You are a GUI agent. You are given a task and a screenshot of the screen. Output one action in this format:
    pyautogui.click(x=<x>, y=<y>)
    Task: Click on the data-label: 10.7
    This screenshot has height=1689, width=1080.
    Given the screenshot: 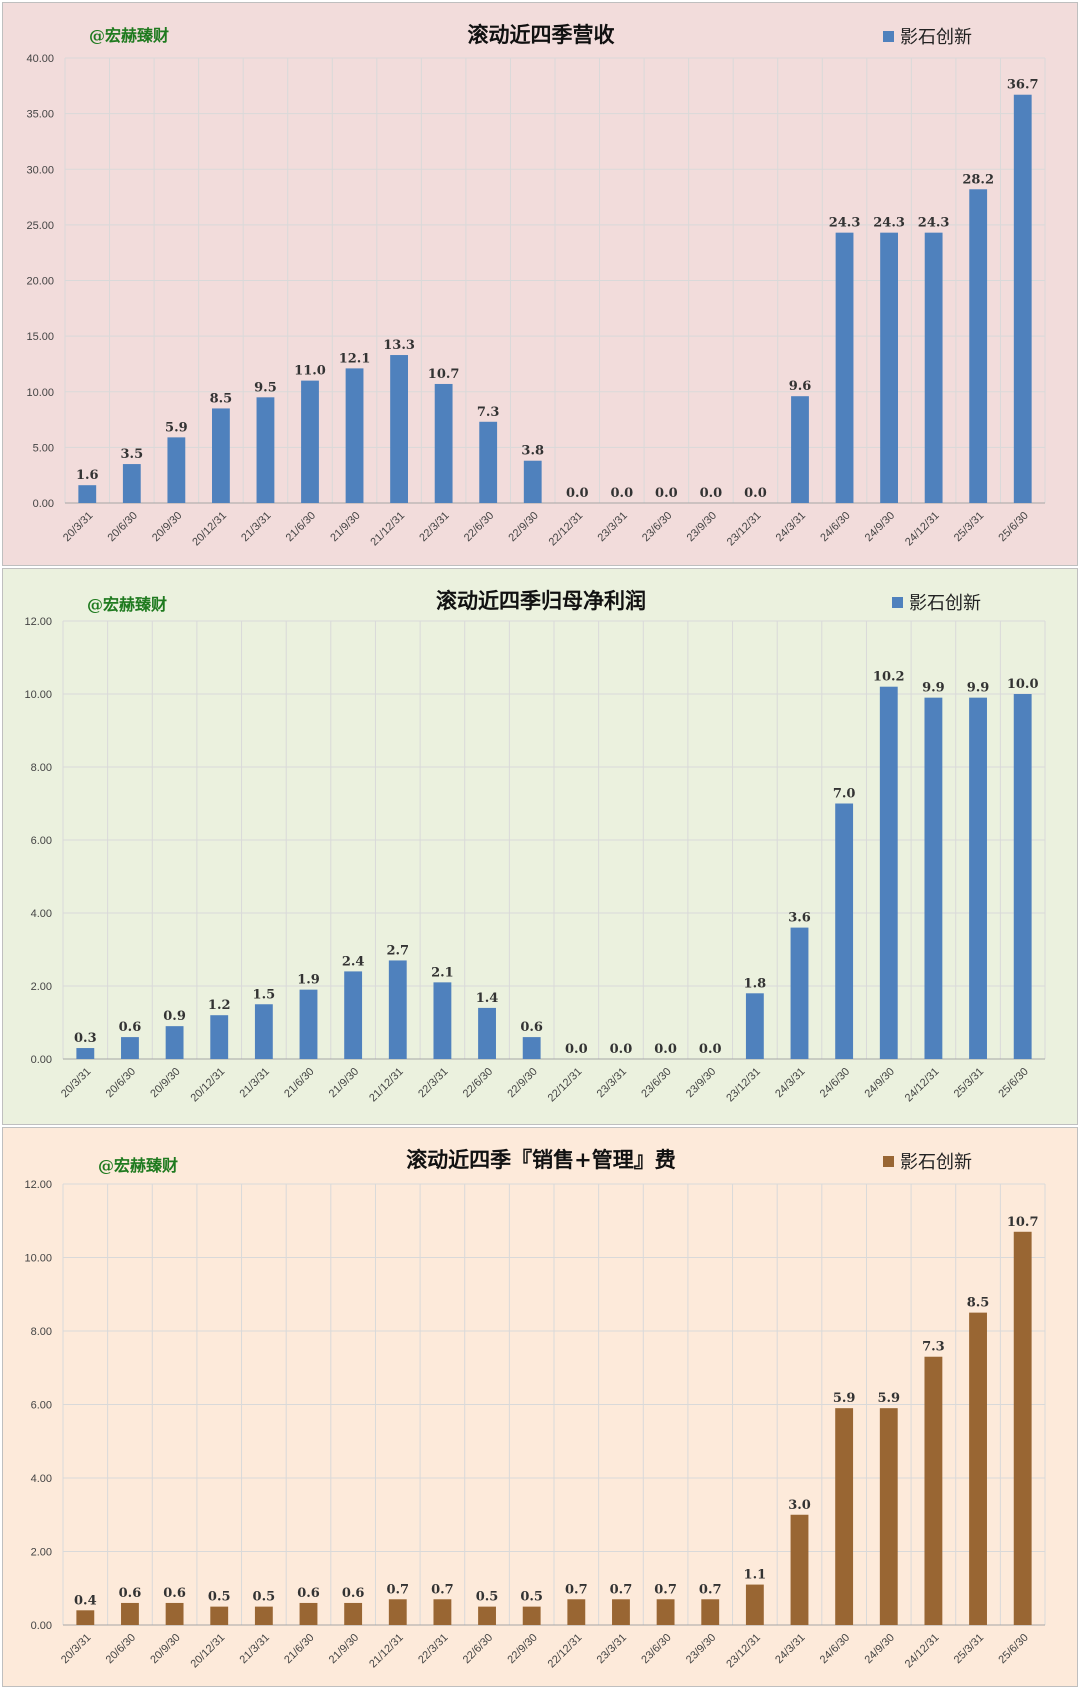 What is the action you would take?
    pyautogui.click(x=1023, y=1222)
    